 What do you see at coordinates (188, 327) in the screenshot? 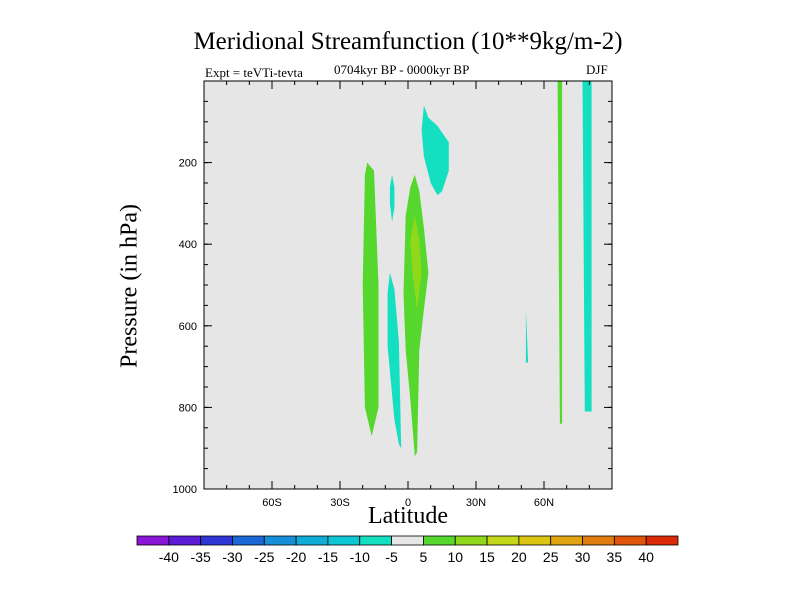
I see `y-tick-label: 600` at bounding box center [188, 327].